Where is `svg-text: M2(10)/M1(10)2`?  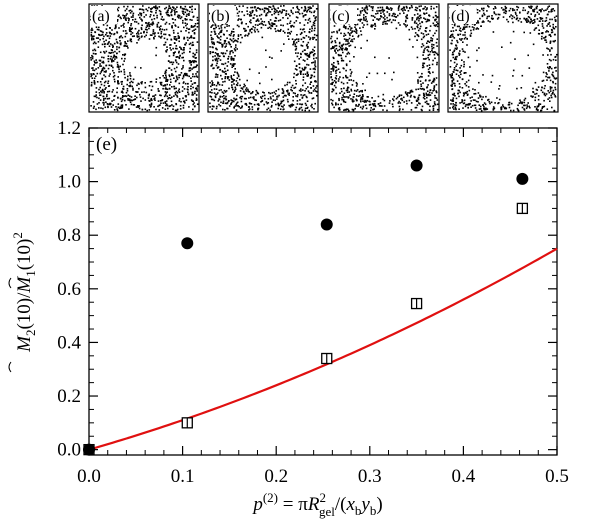
svg-text: M2(10)/M1(10)2 is located at coordinates (24, 292).